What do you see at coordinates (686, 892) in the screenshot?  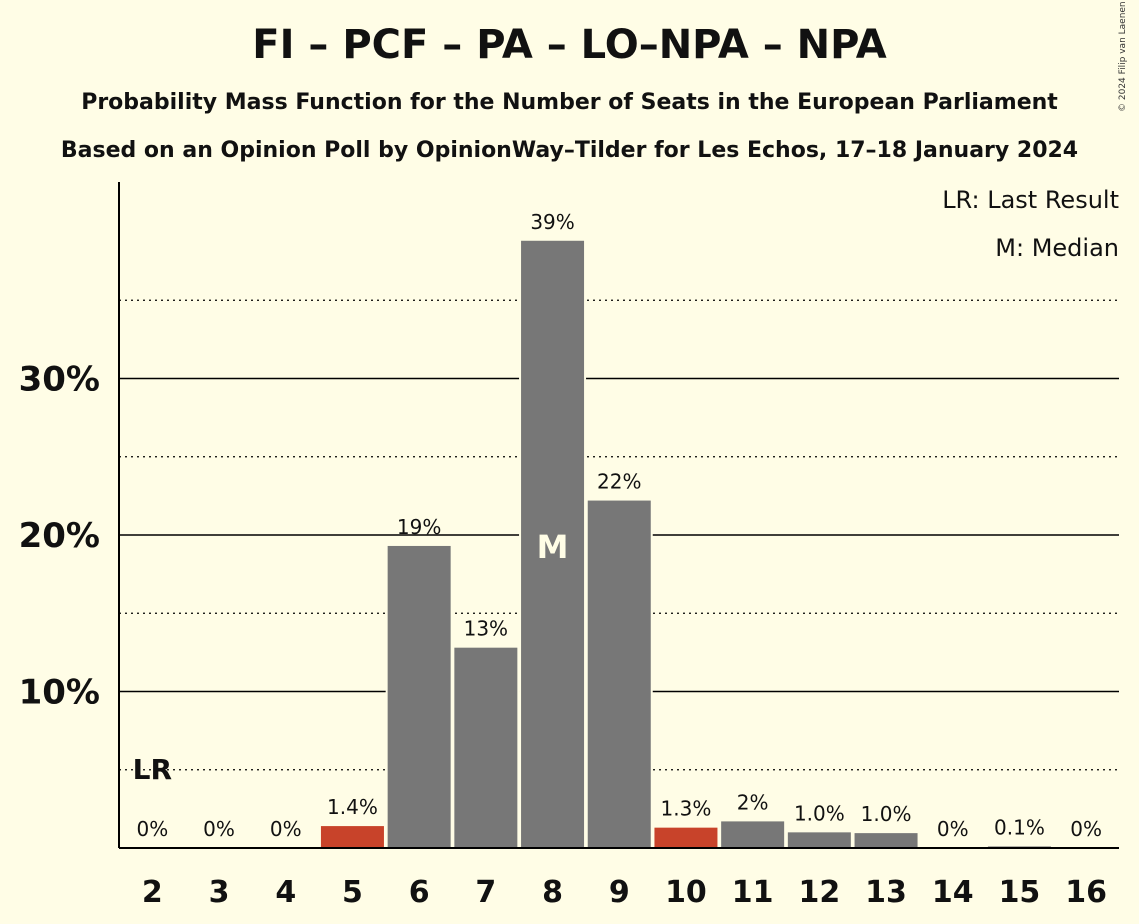 I see `x-tick-label: 10` at bounding box center [686, 892].